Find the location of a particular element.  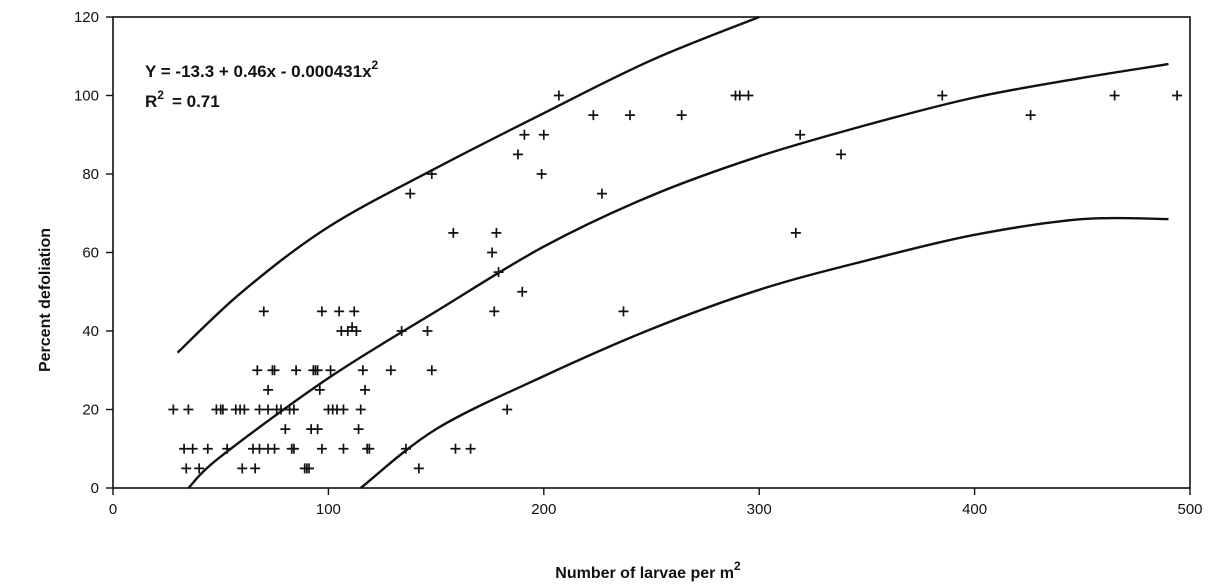

x-tick-label: 100 is located at coordinates (328, 509).